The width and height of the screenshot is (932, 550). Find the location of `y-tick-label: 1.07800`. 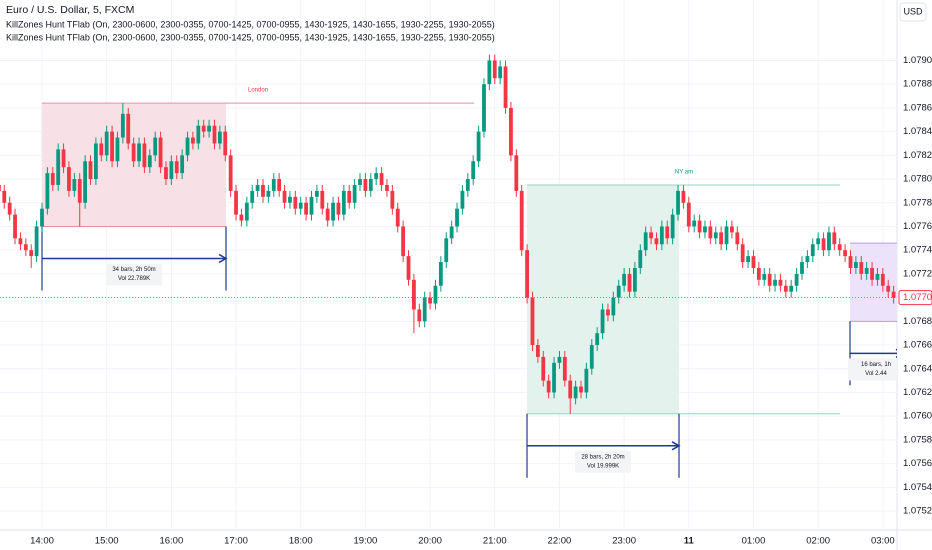

y-tick-label: 1.07800 is located at coordinates (917, 179).